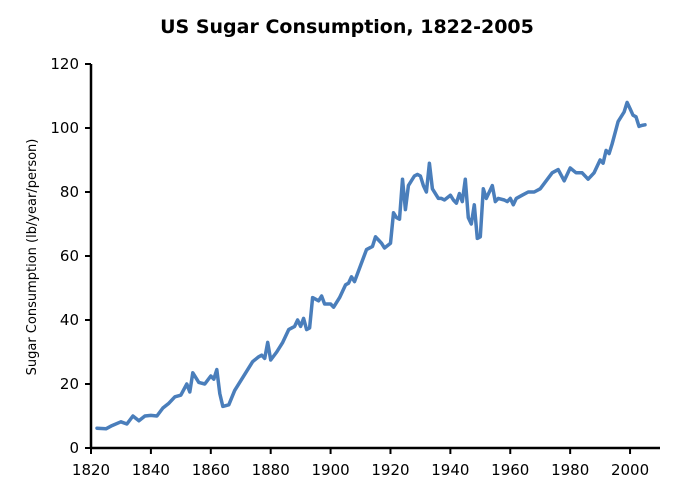 The height and width of the screenshot is (495, 696). Describe the element at coordinates (271, 470) in the screenshot. I see `x-tick-label: 1880` at that location.